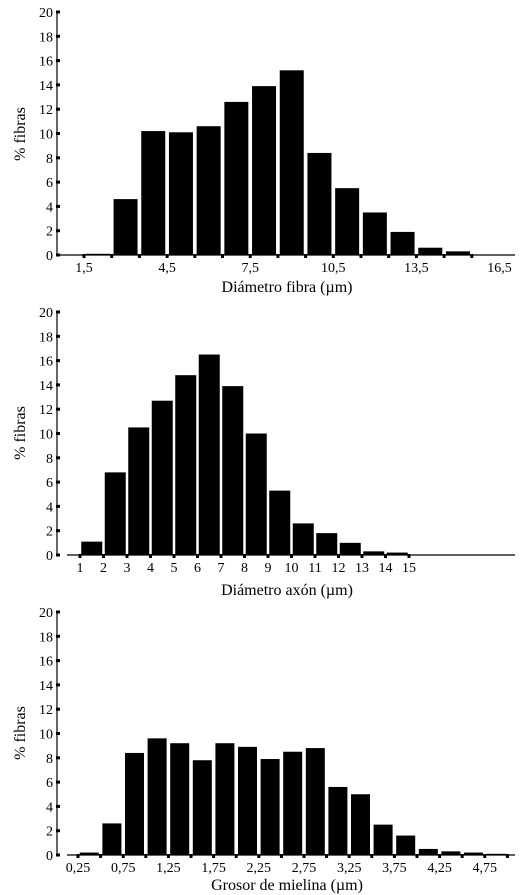 Image resolution: width=528 pixels, height=895 pixels. Describe the element at coordinates (250, 268) in the screenshot. I see `panel-0-x-tick-label: 7,5` at that location.